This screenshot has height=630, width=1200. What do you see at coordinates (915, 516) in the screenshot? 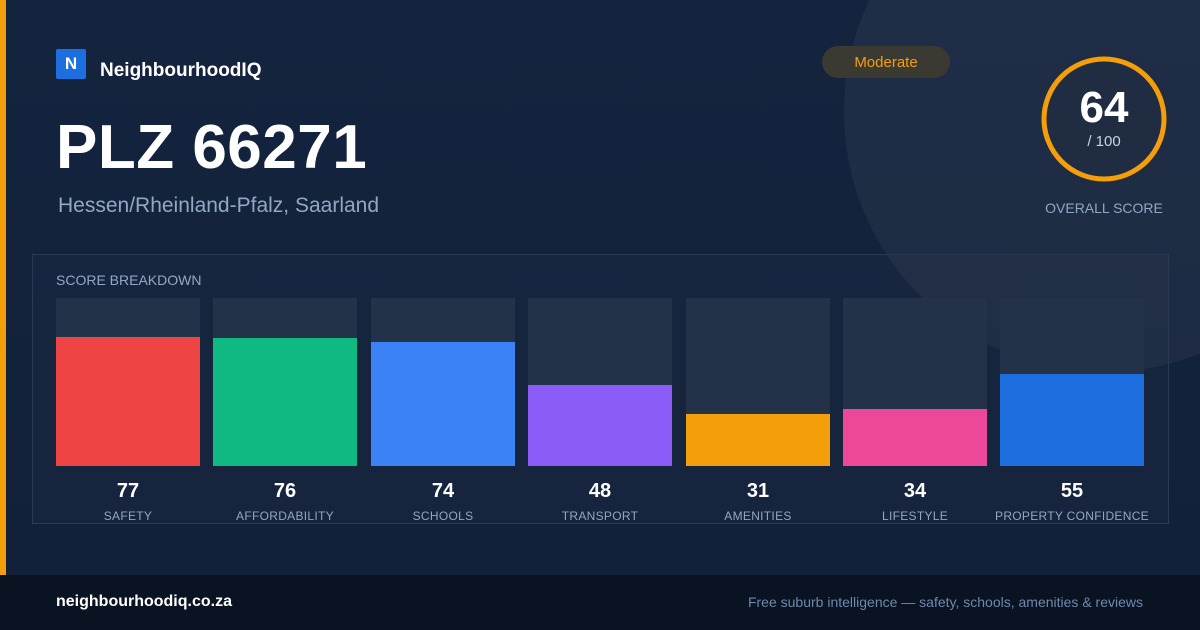
I see `bar-label: LIFESTYLE` at bounding box center [915, 516].